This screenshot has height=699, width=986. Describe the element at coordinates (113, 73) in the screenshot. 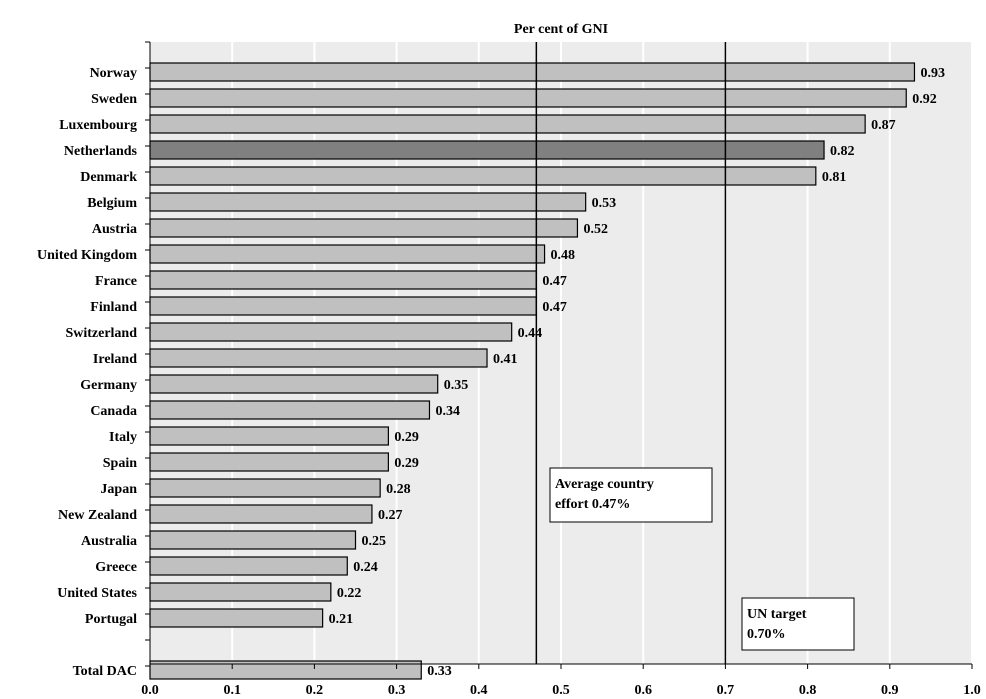

I see `category-label: Norway` at that location.